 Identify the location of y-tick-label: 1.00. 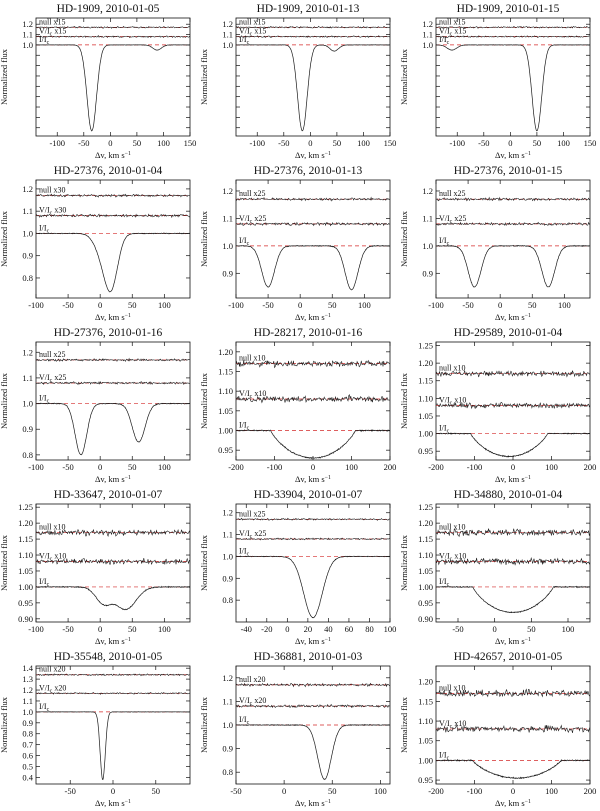
(425, 760).